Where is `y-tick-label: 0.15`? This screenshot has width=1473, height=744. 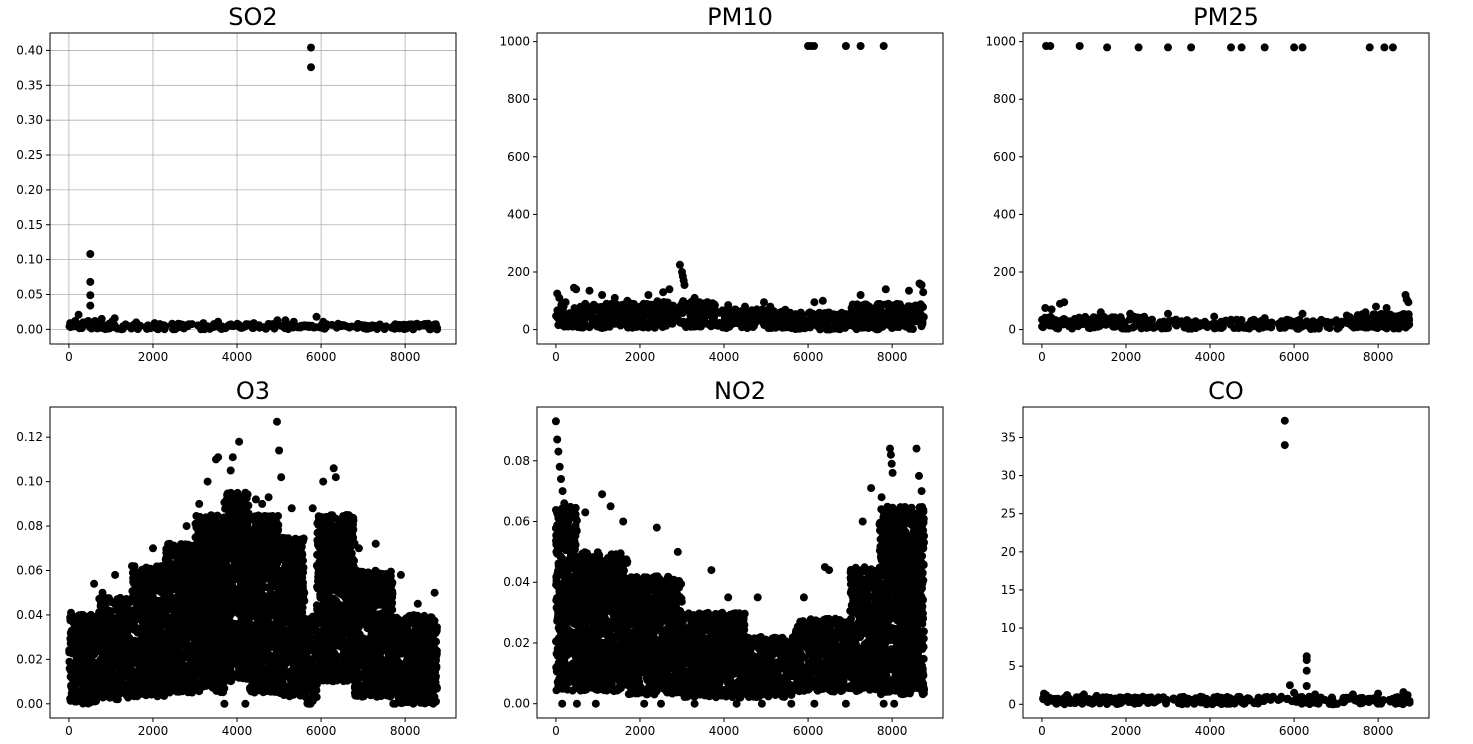 y-tick-label: 0.15 is located at coordinates (29, 225).